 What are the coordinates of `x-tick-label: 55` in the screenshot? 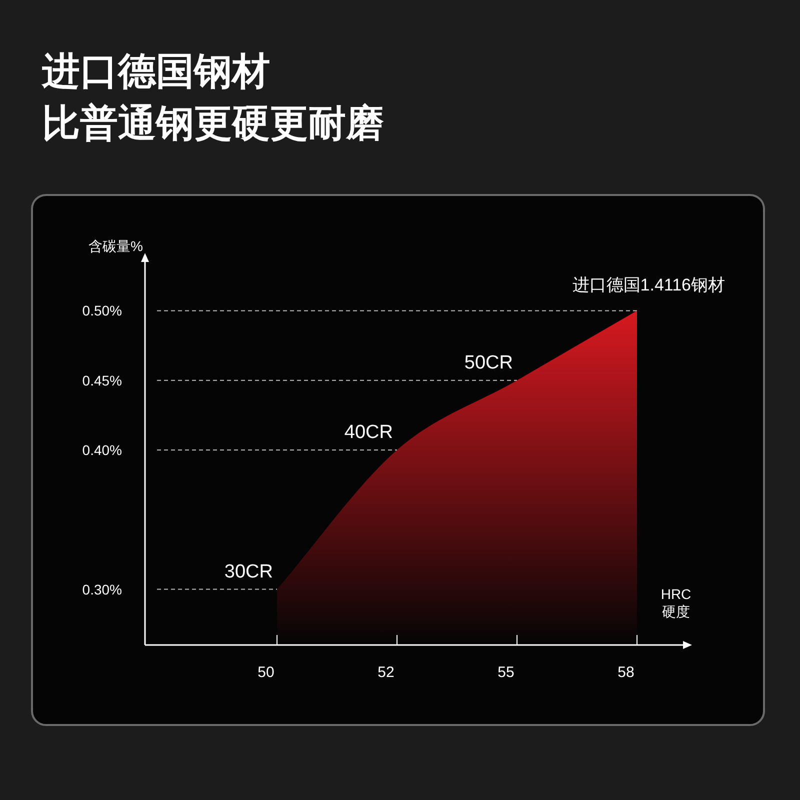 It's located at (506, 672).